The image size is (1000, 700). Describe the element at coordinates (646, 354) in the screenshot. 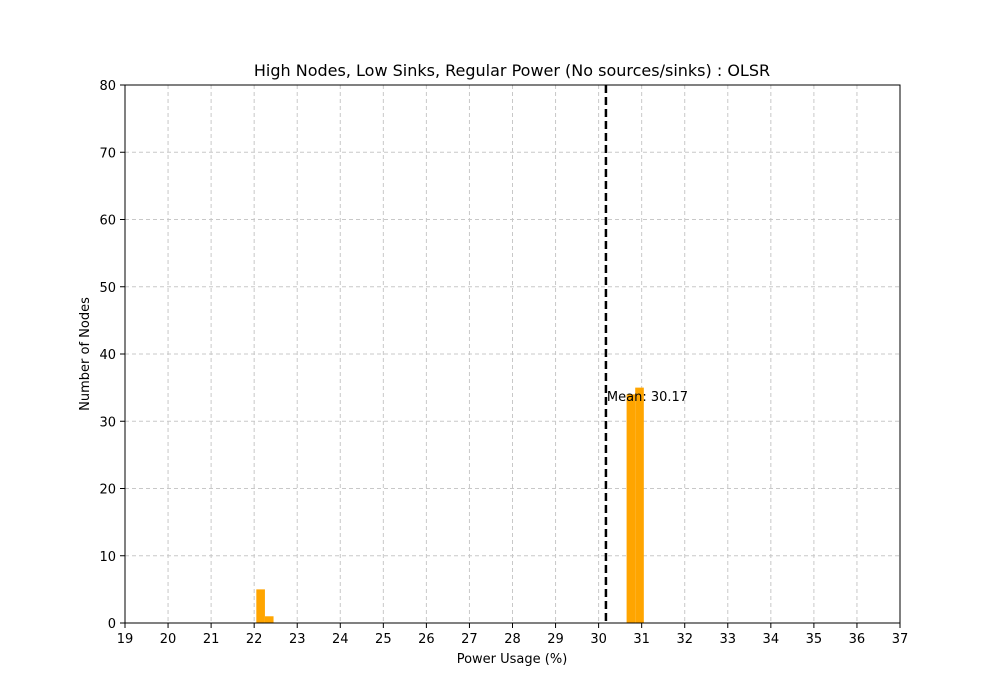

I see `mean-line-group: Mean: 30.17` at that location.